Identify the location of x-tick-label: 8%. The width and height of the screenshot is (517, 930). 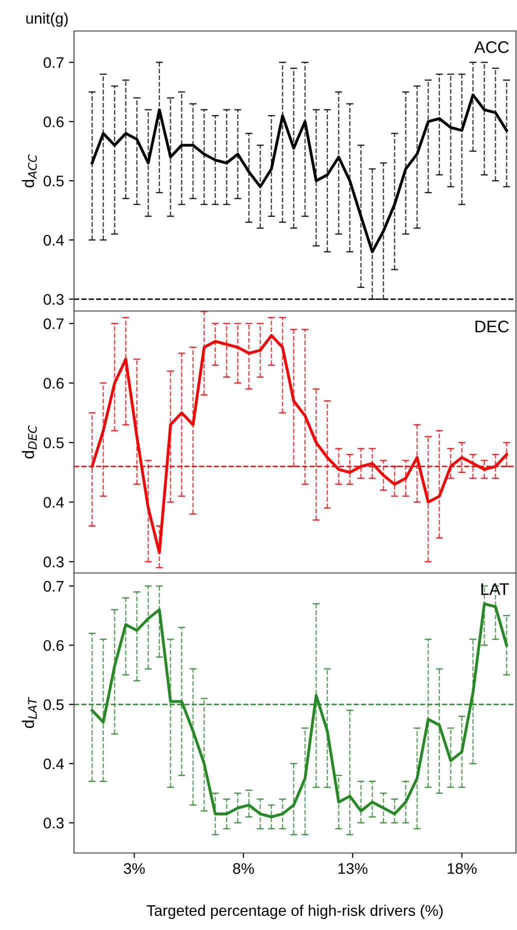
(243, 868).